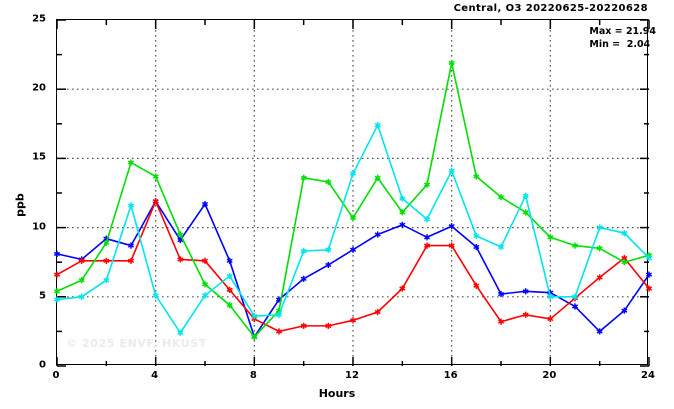  I want to click on y-axis-label: ppb, so click(20, 204).